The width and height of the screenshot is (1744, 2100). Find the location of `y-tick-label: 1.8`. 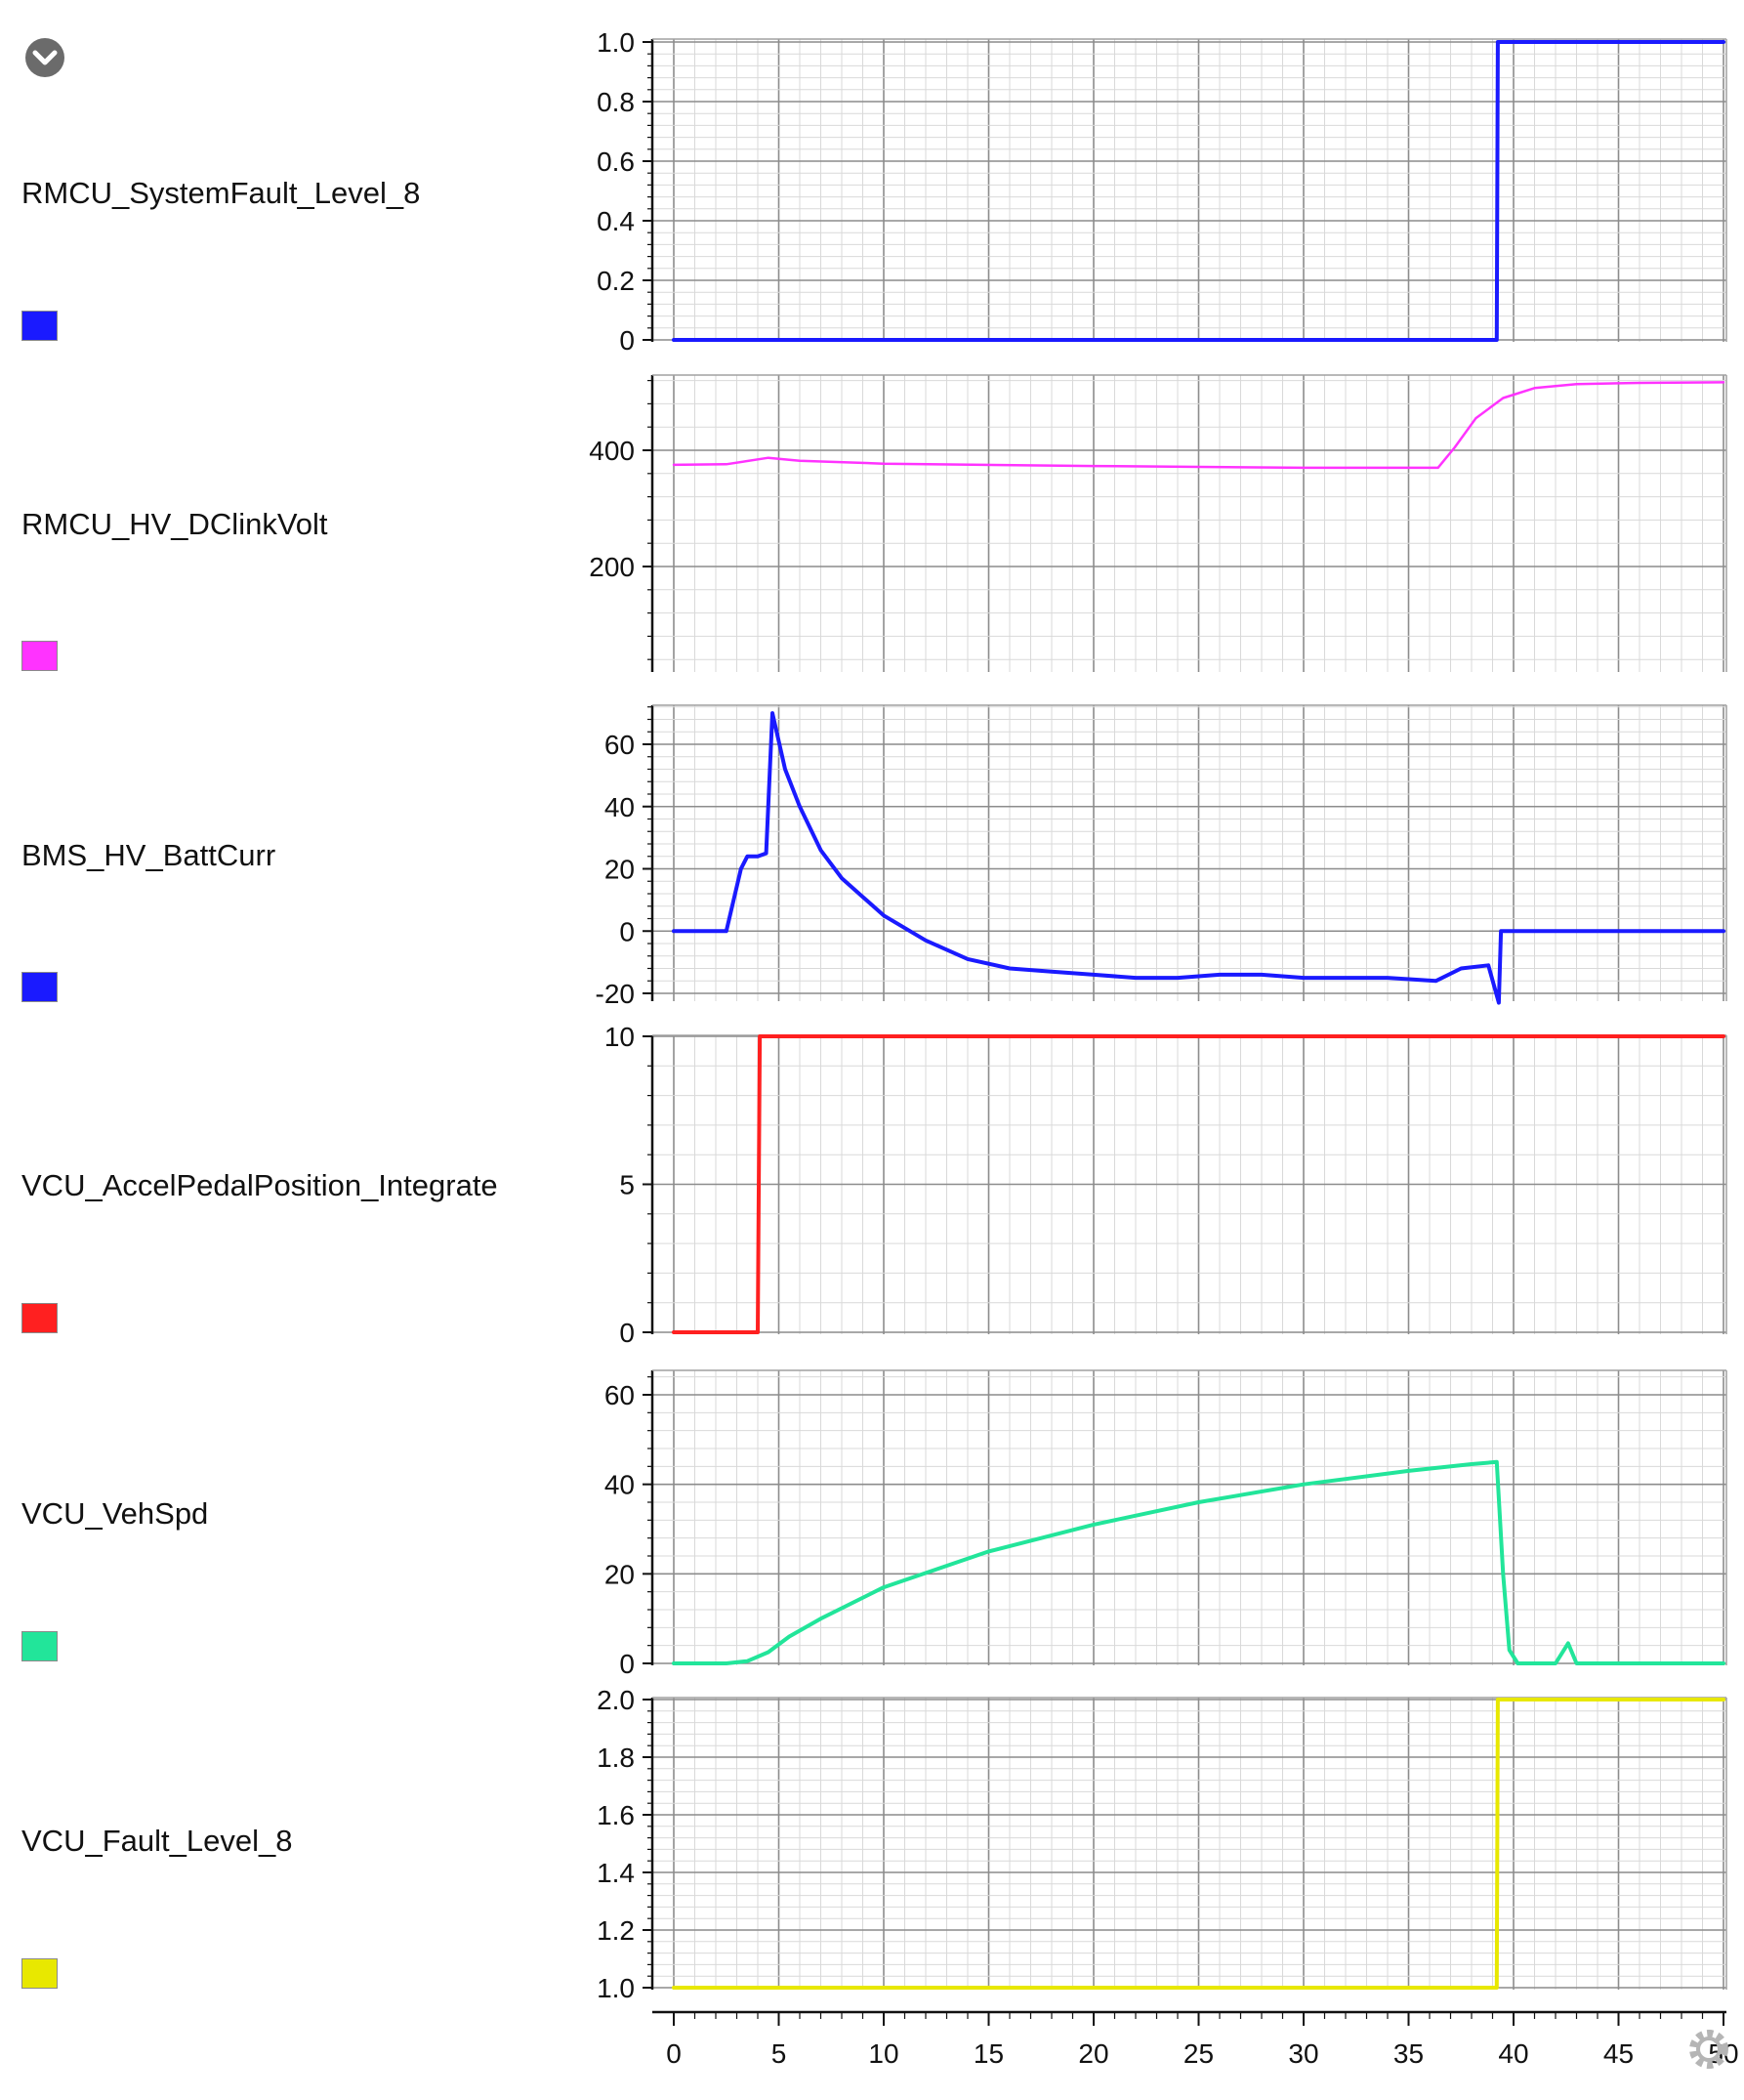

y-tick-label: 1.8 is located at coordinates (616, 1758).